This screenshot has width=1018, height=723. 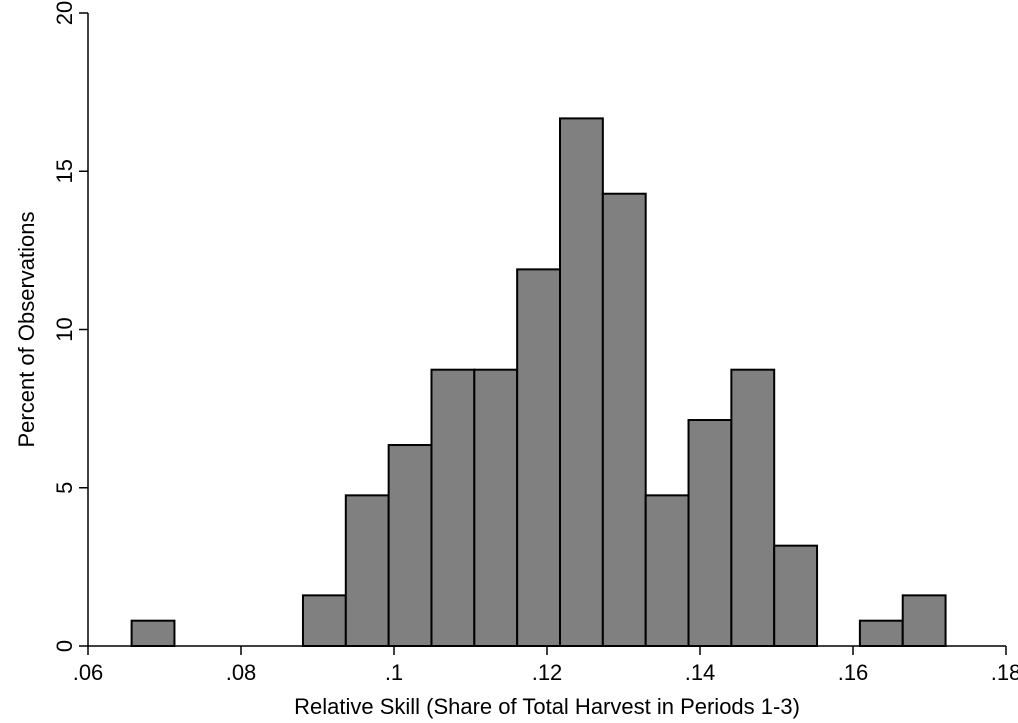 I want to click on y-tick-label: 10, so click(x=64, y=329).